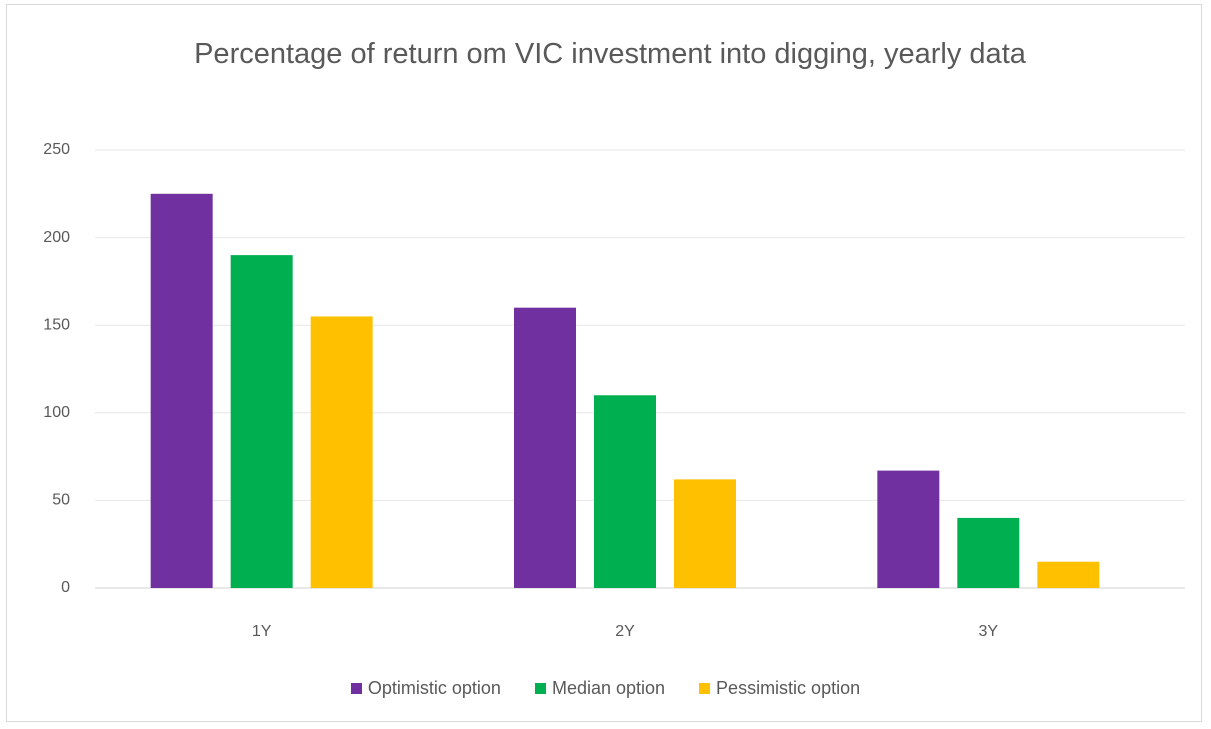 The width and height of the screenshot is (1211, 729). What do you see at coordinates (56, 412) in the screenshot?
I see `y-tick-label: 100` at bounding box center [56, 412].